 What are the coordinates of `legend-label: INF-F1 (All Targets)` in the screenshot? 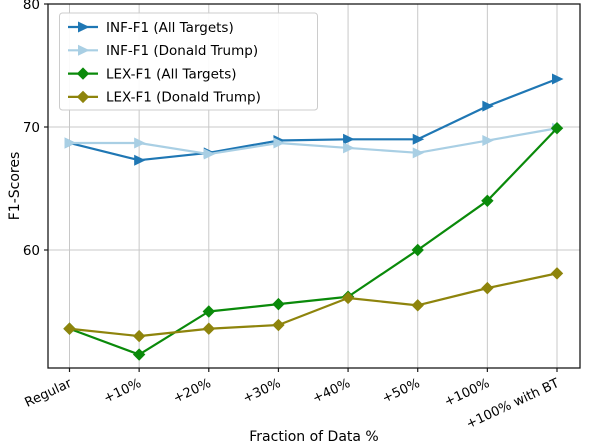 It's located at (170, 28).